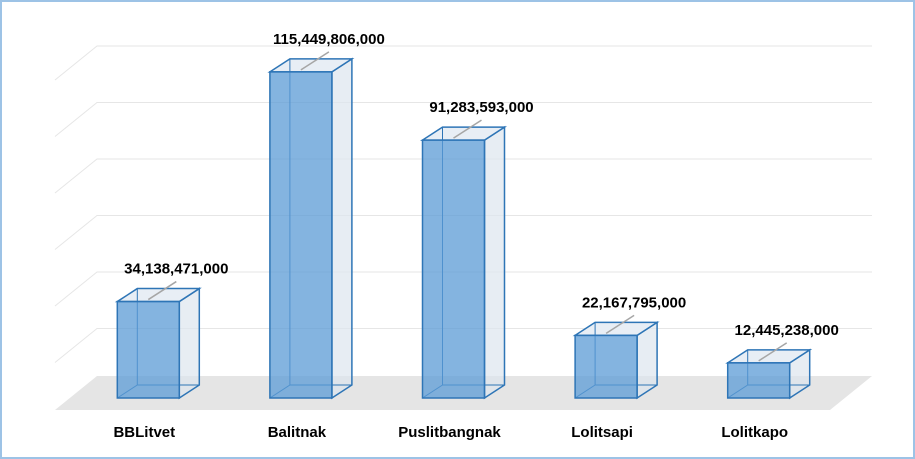 This screenshot has height=459, width=915. I want to click on data-label: 12,445,238,000, so click(787, 330).